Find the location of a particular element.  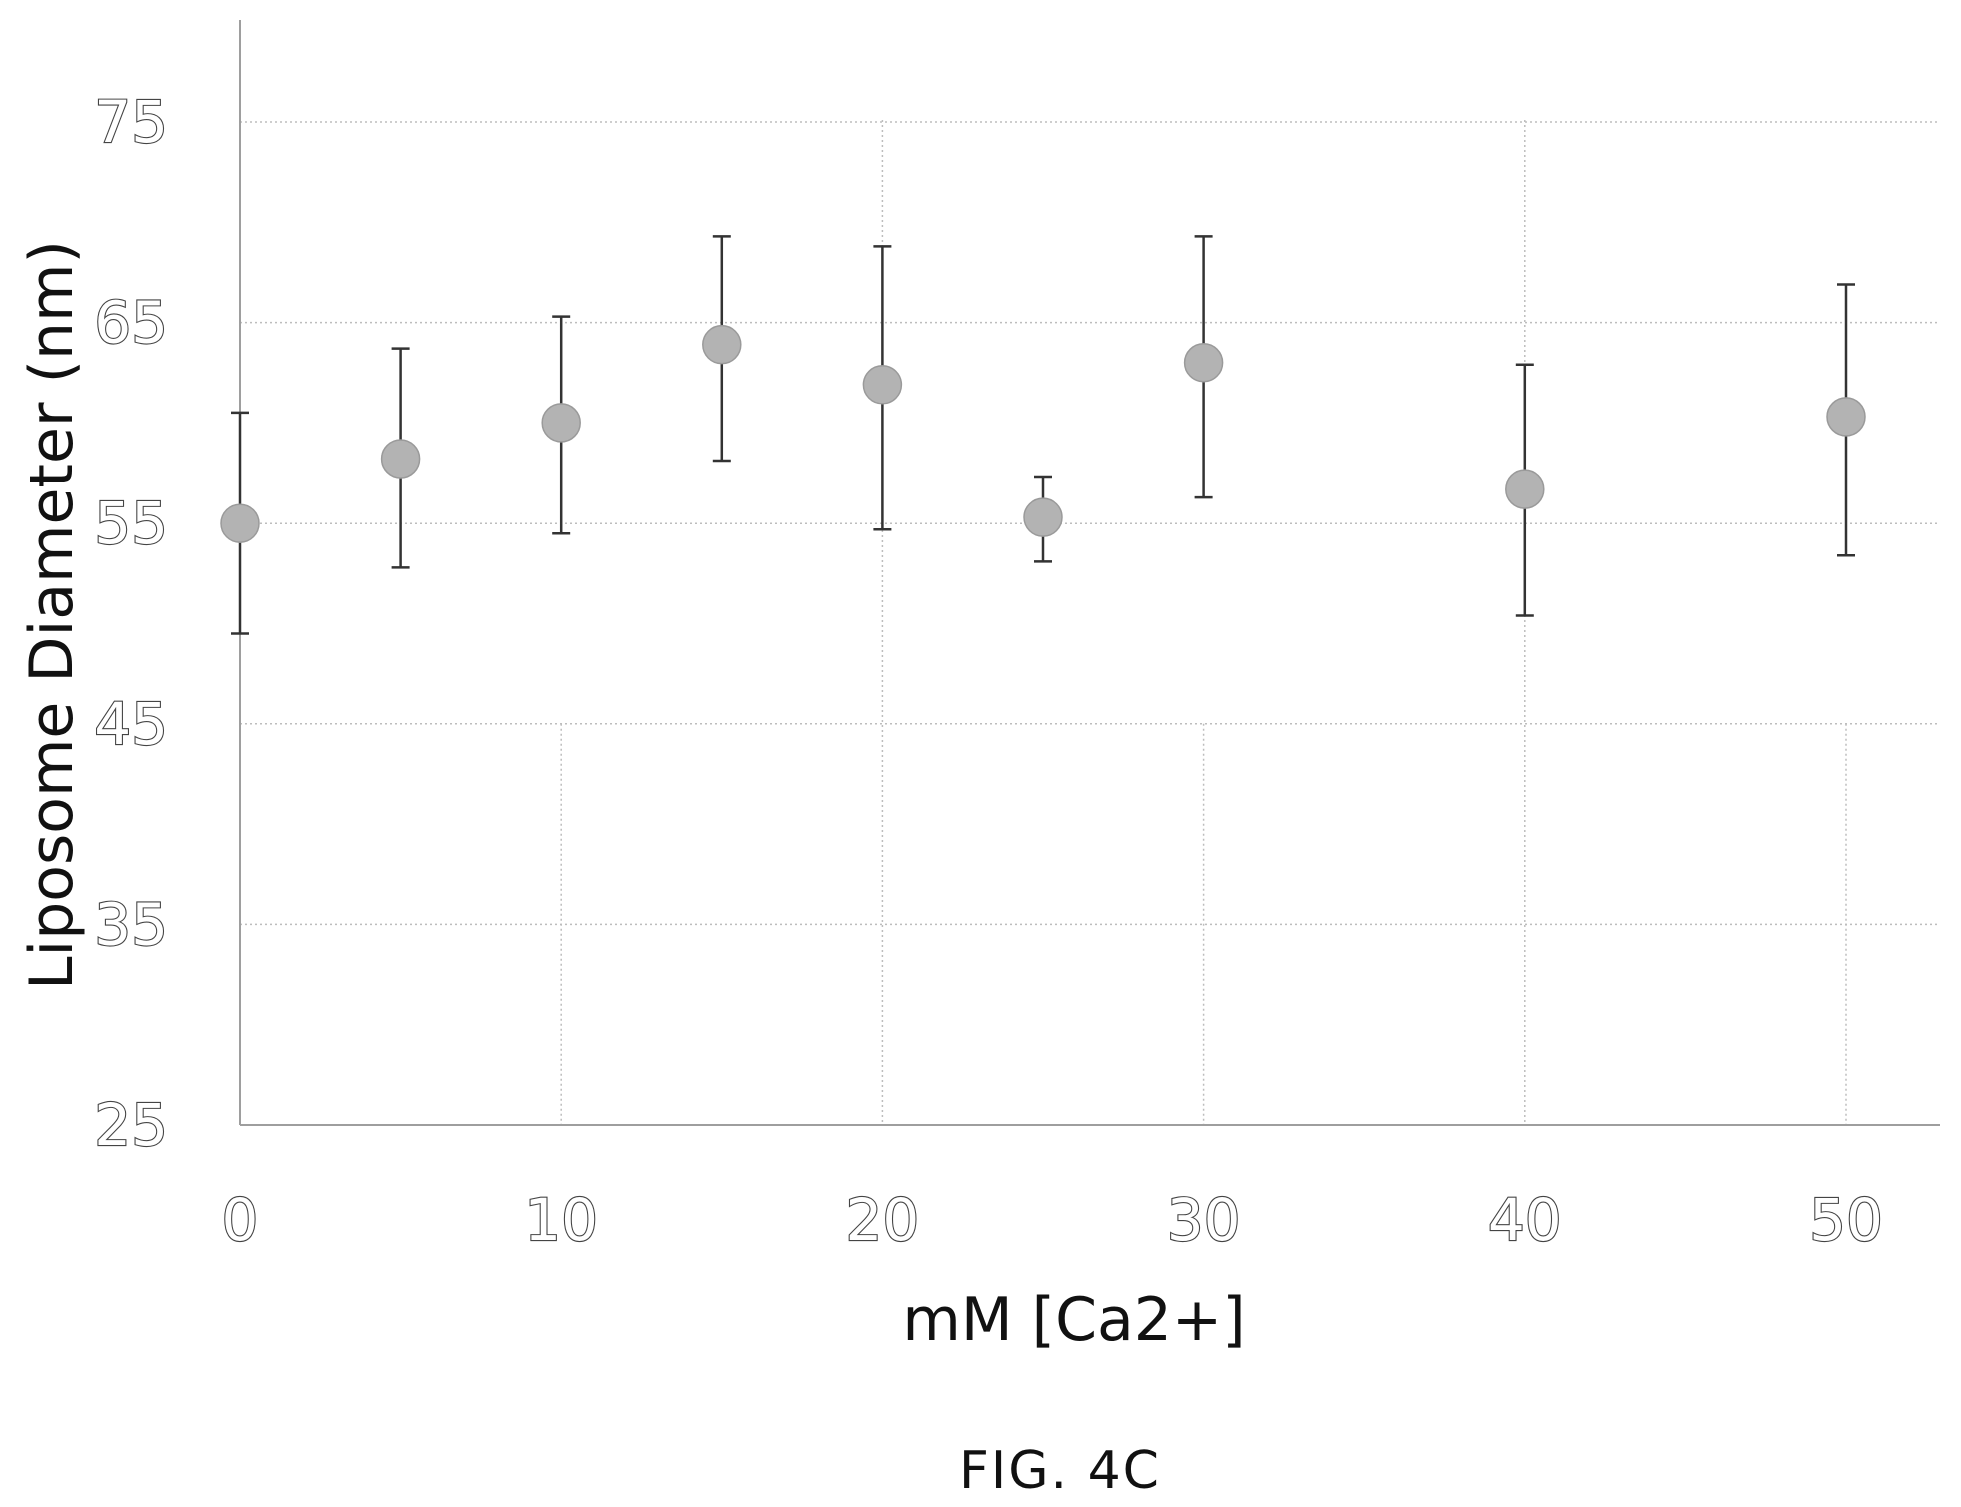

x-tick-label: 50 is located at coordinates (1846, 1220).